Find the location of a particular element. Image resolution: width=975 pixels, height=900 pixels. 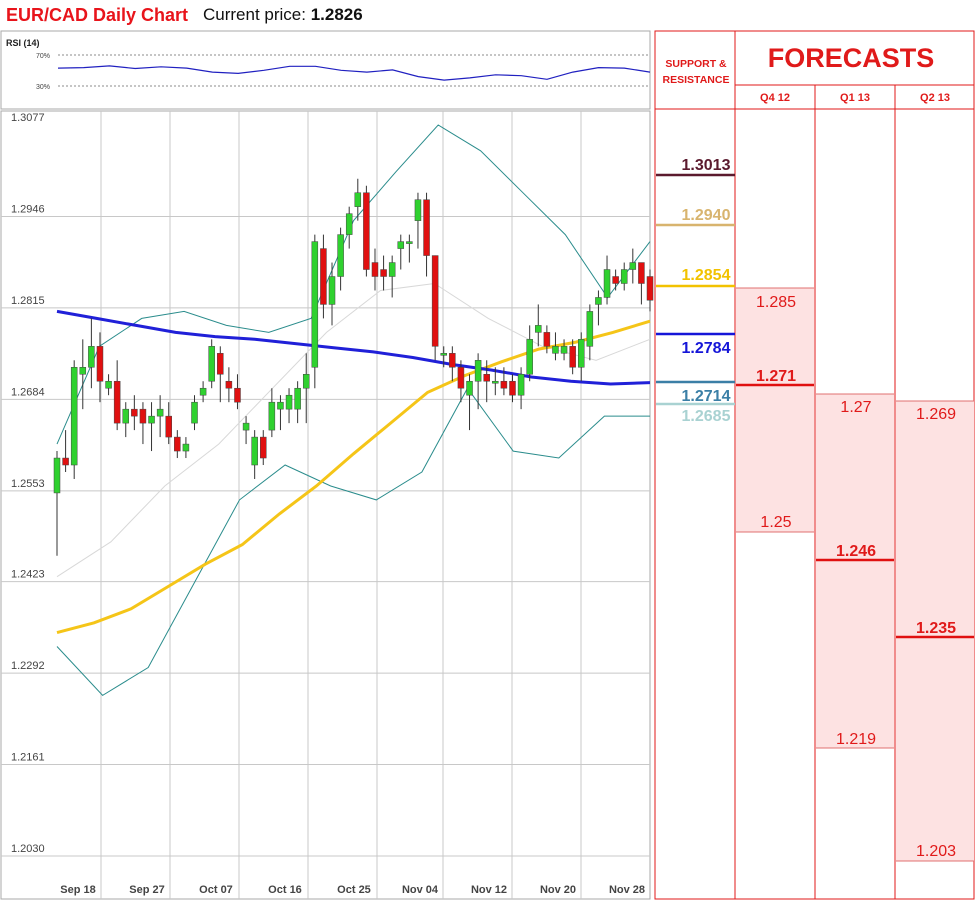

x-tick-label: Sep 18 is located at coordinates (77, 890).